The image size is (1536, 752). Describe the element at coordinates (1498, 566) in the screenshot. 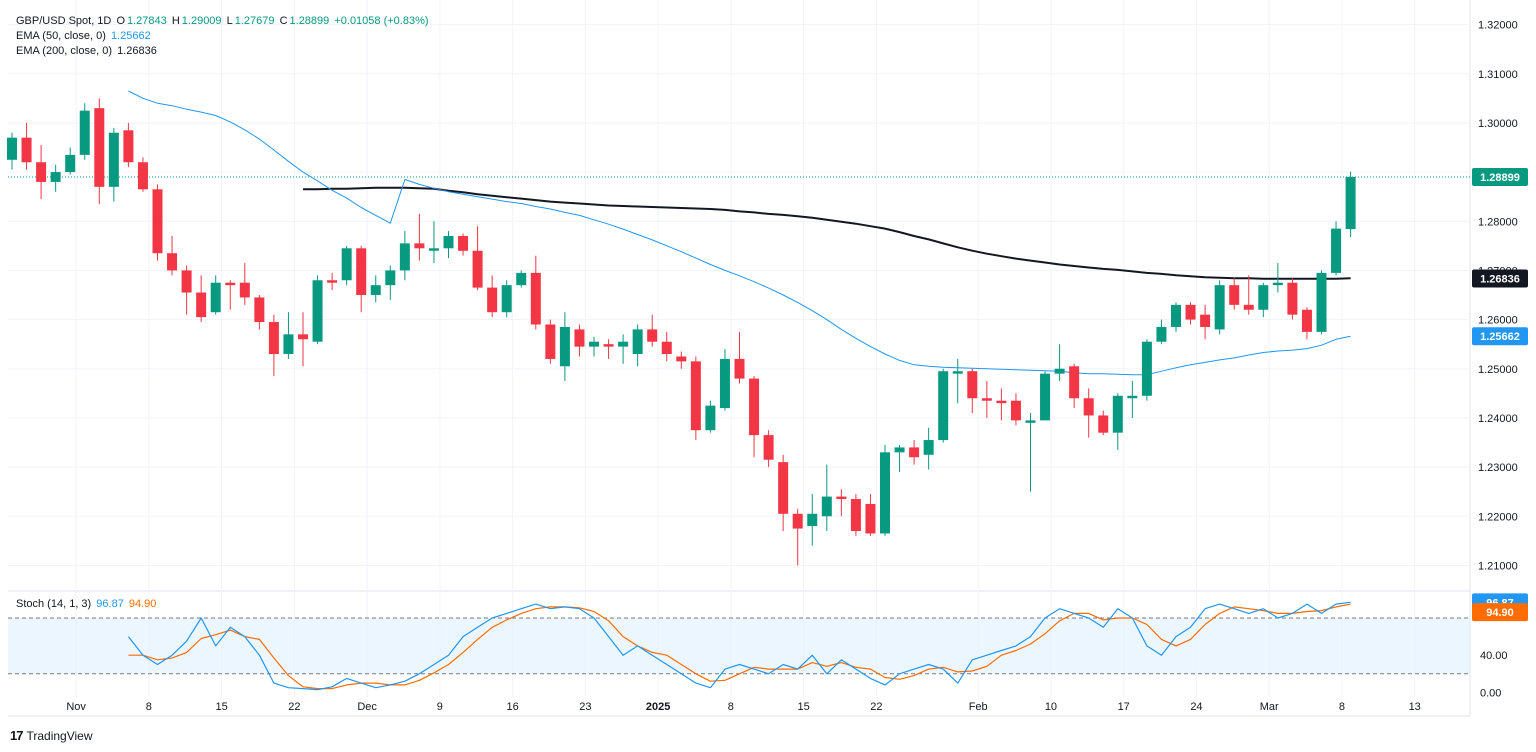

I see `price-tick-label: 1.21000` at that location.